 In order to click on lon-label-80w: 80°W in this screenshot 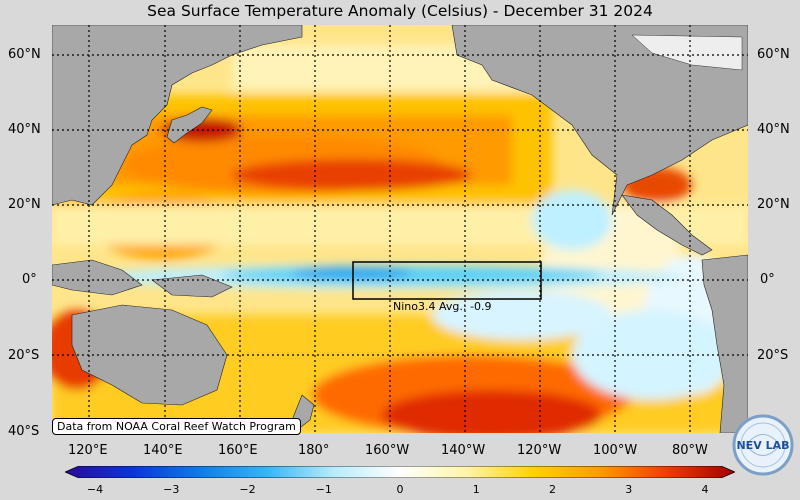, I will do `click(690, 450)`.